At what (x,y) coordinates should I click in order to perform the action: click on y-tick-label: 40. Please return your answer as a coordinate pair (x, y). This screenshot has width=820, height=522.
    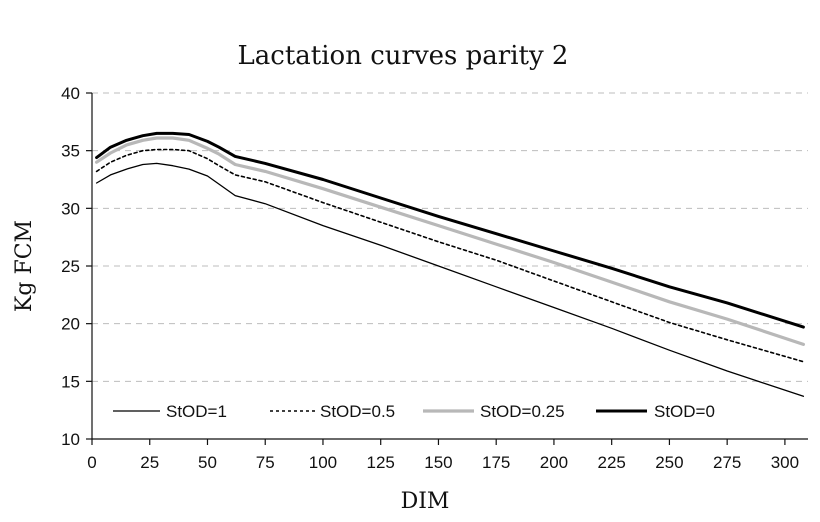
    Looking at the image, I should click on (70, 93).